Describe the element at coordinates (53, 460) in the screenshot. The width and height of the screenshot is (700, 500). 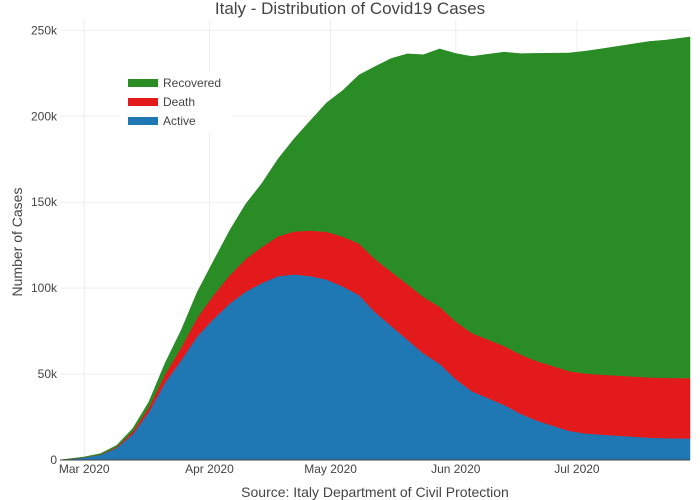
I see `y-tick-label: 0` at that location.